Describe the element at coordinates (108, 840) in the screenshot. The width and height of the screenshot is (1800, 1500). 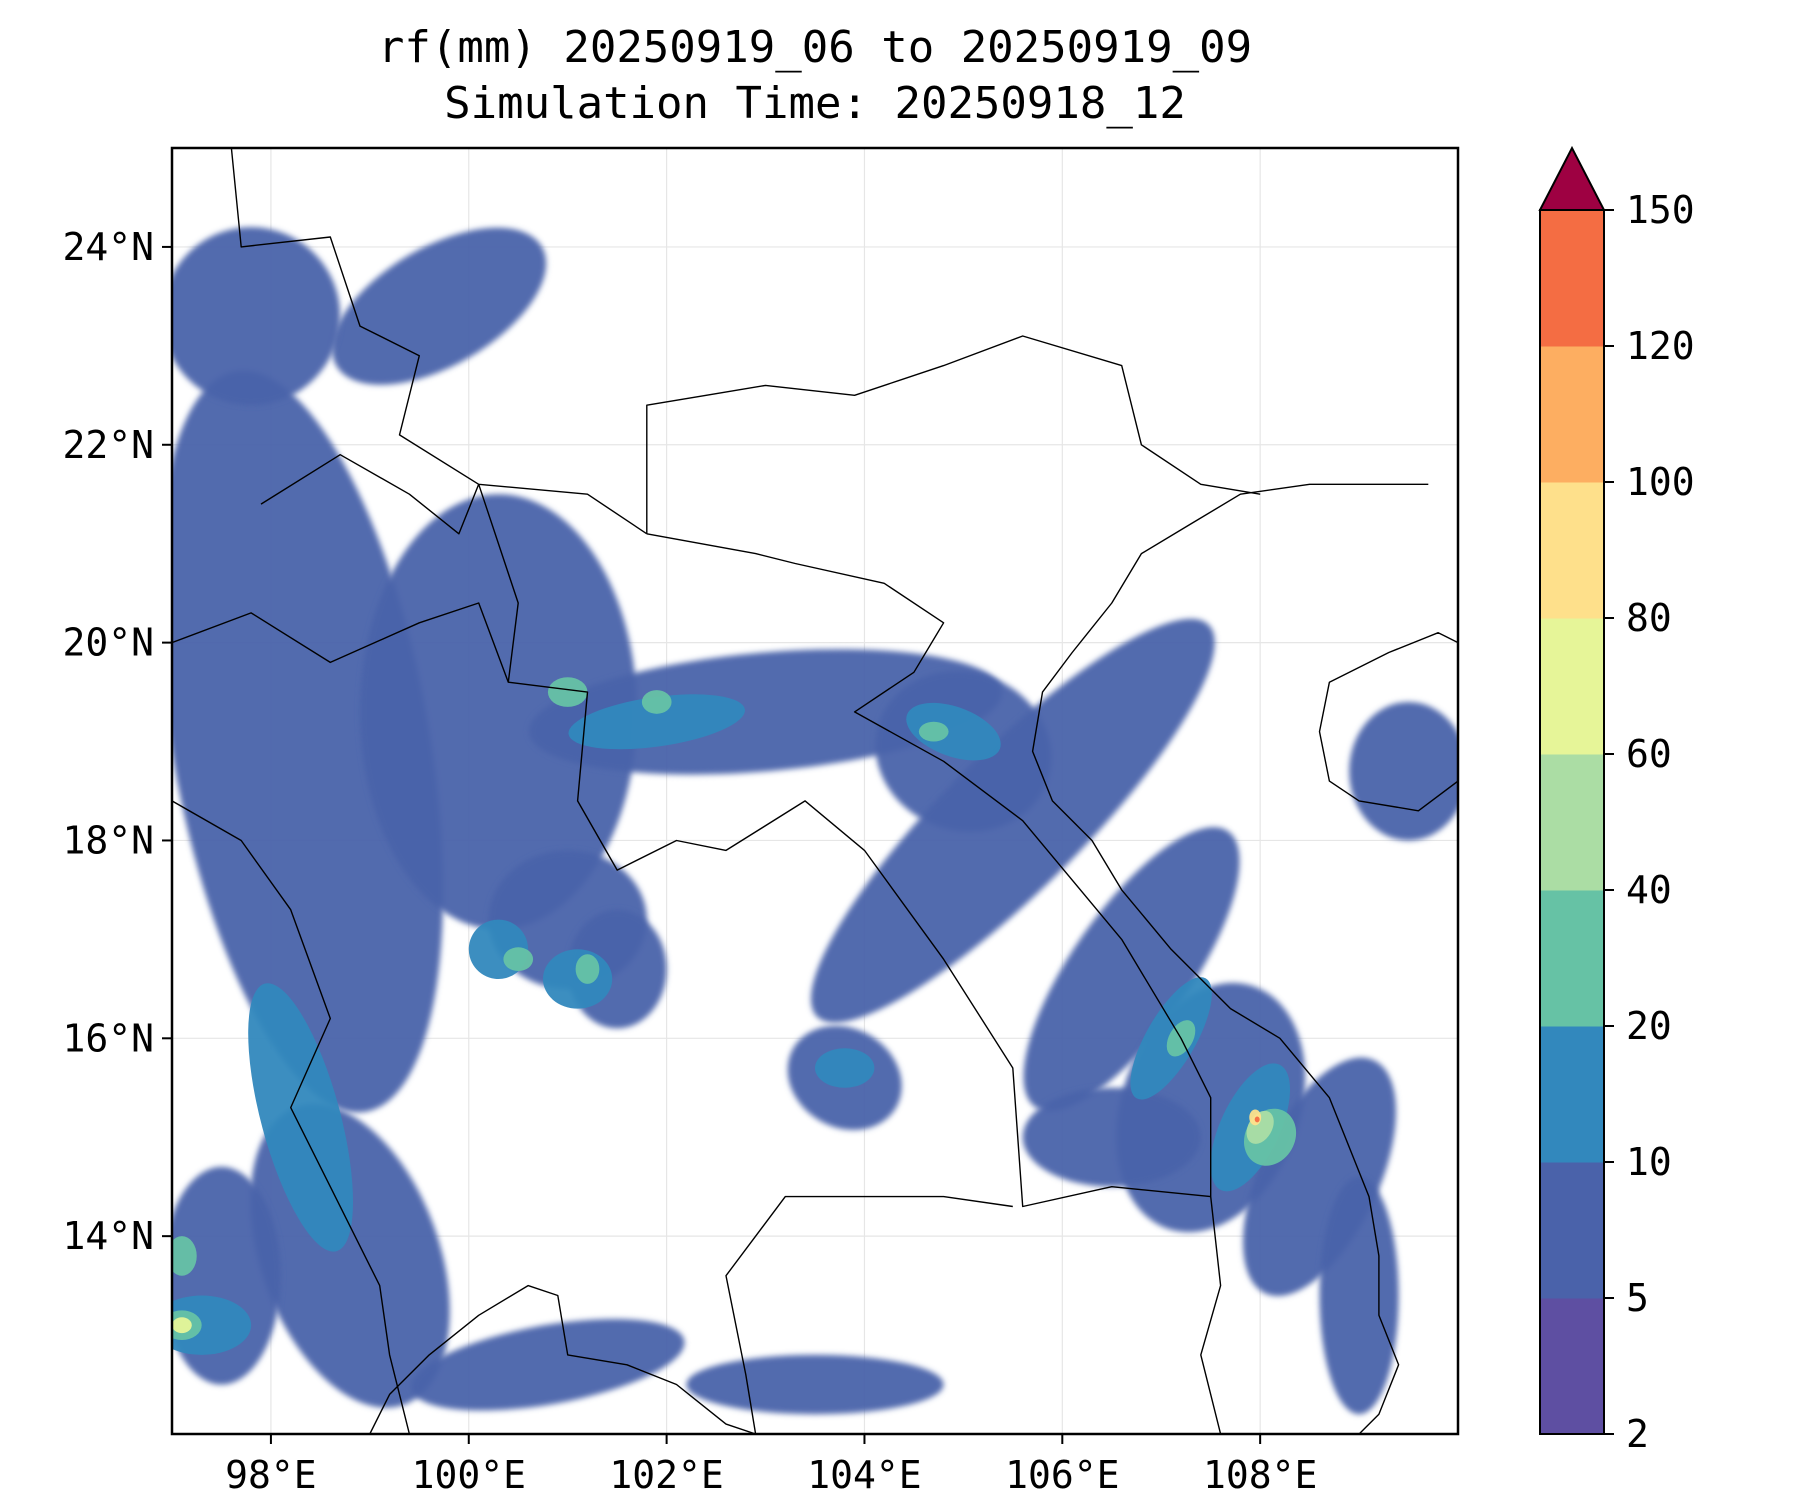
I see `y-tick-label: 18°N` at that location.